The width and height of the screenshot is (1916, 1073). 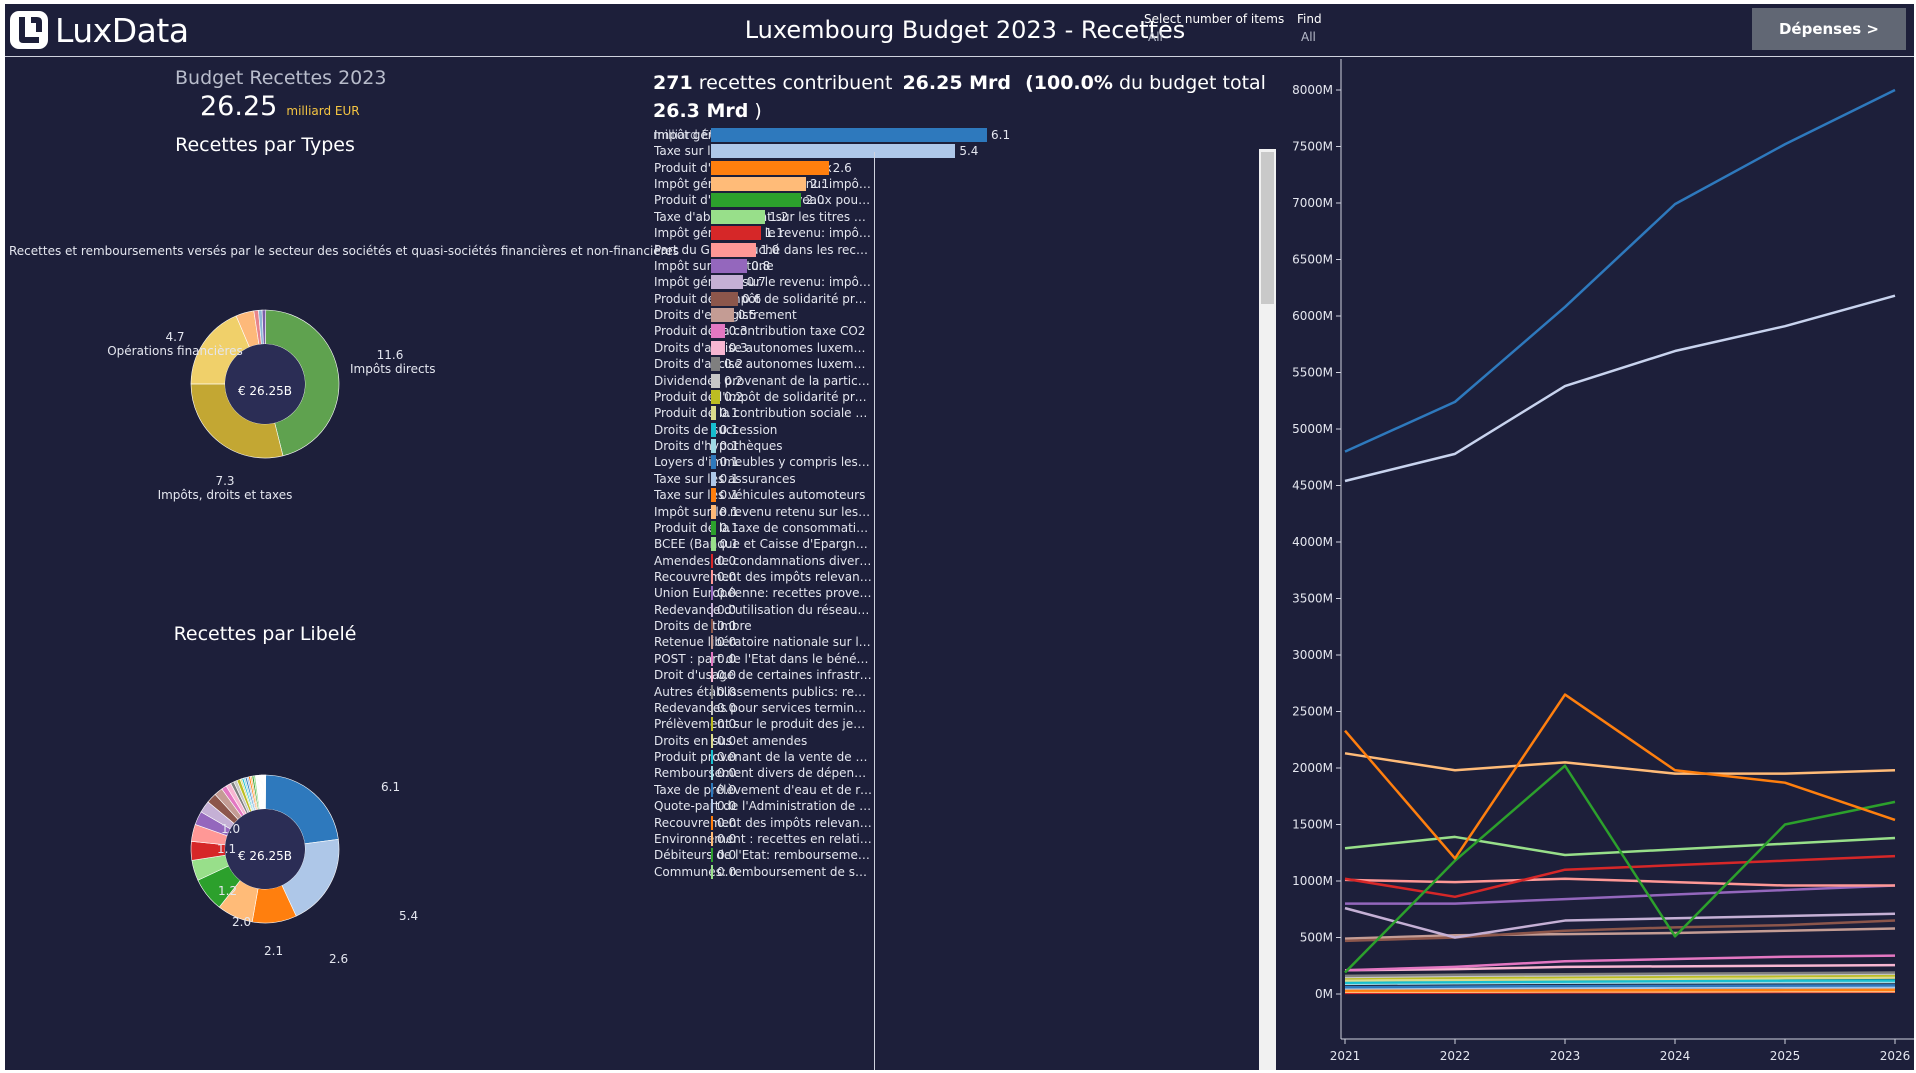 I want to click on bar-label: Autres établissements publics: remb.., so click(x=763, y=691).